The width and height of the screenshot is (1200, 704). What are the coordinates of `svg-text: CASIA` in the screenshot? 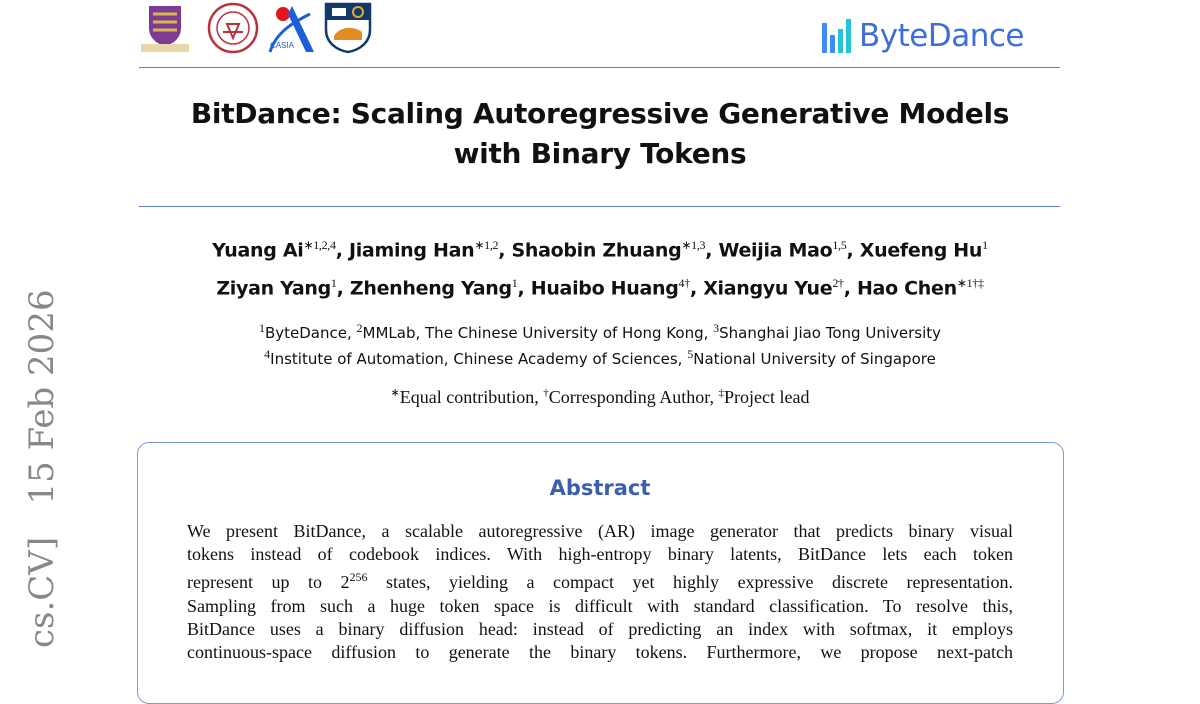 It's located at (282, 45).